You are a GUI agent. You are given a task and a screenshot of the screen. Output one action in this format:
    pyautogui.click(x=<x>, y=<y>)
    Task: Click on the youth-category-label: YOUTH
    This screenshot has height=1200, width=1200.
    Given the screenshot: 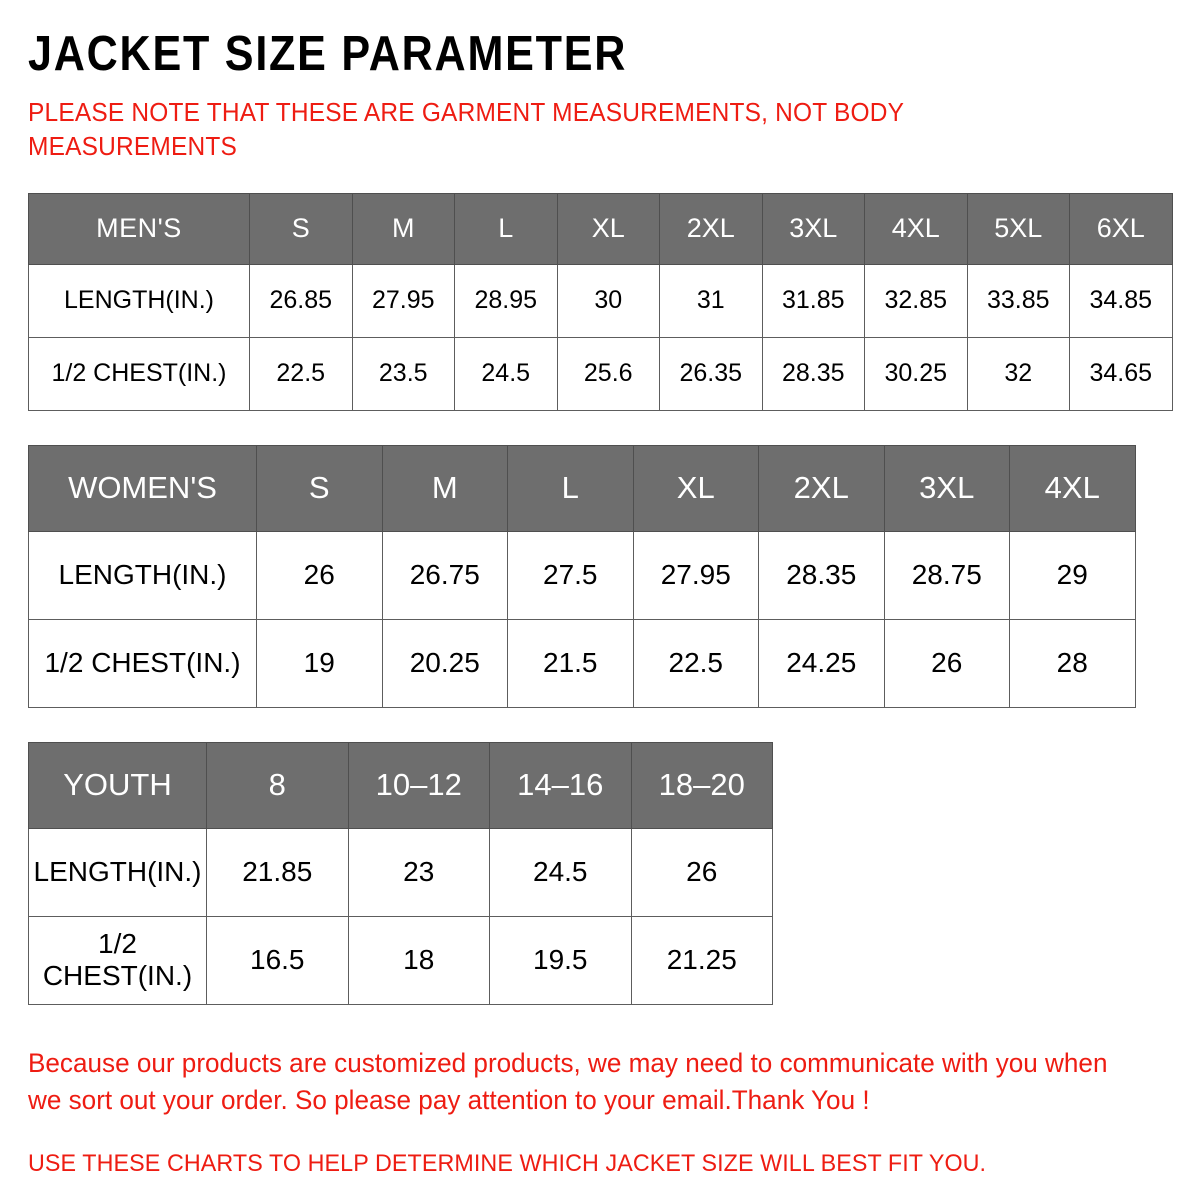 What is the action you would take?
    pyautogui.click(x=117, y=785)
    